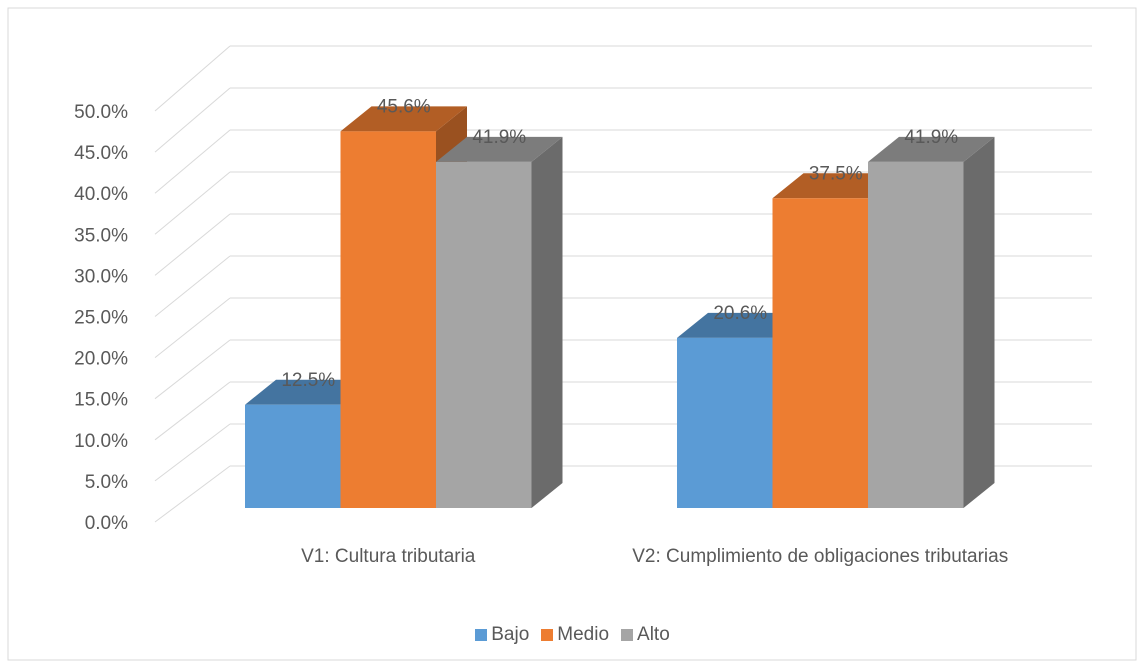 Image resolution: width=1145 pixels, height=668 pixels. What do you see at coordinates (101, 153) in the screenshot?
I see `y-tick-label: 45.0%` at bounding box center [101, 153].